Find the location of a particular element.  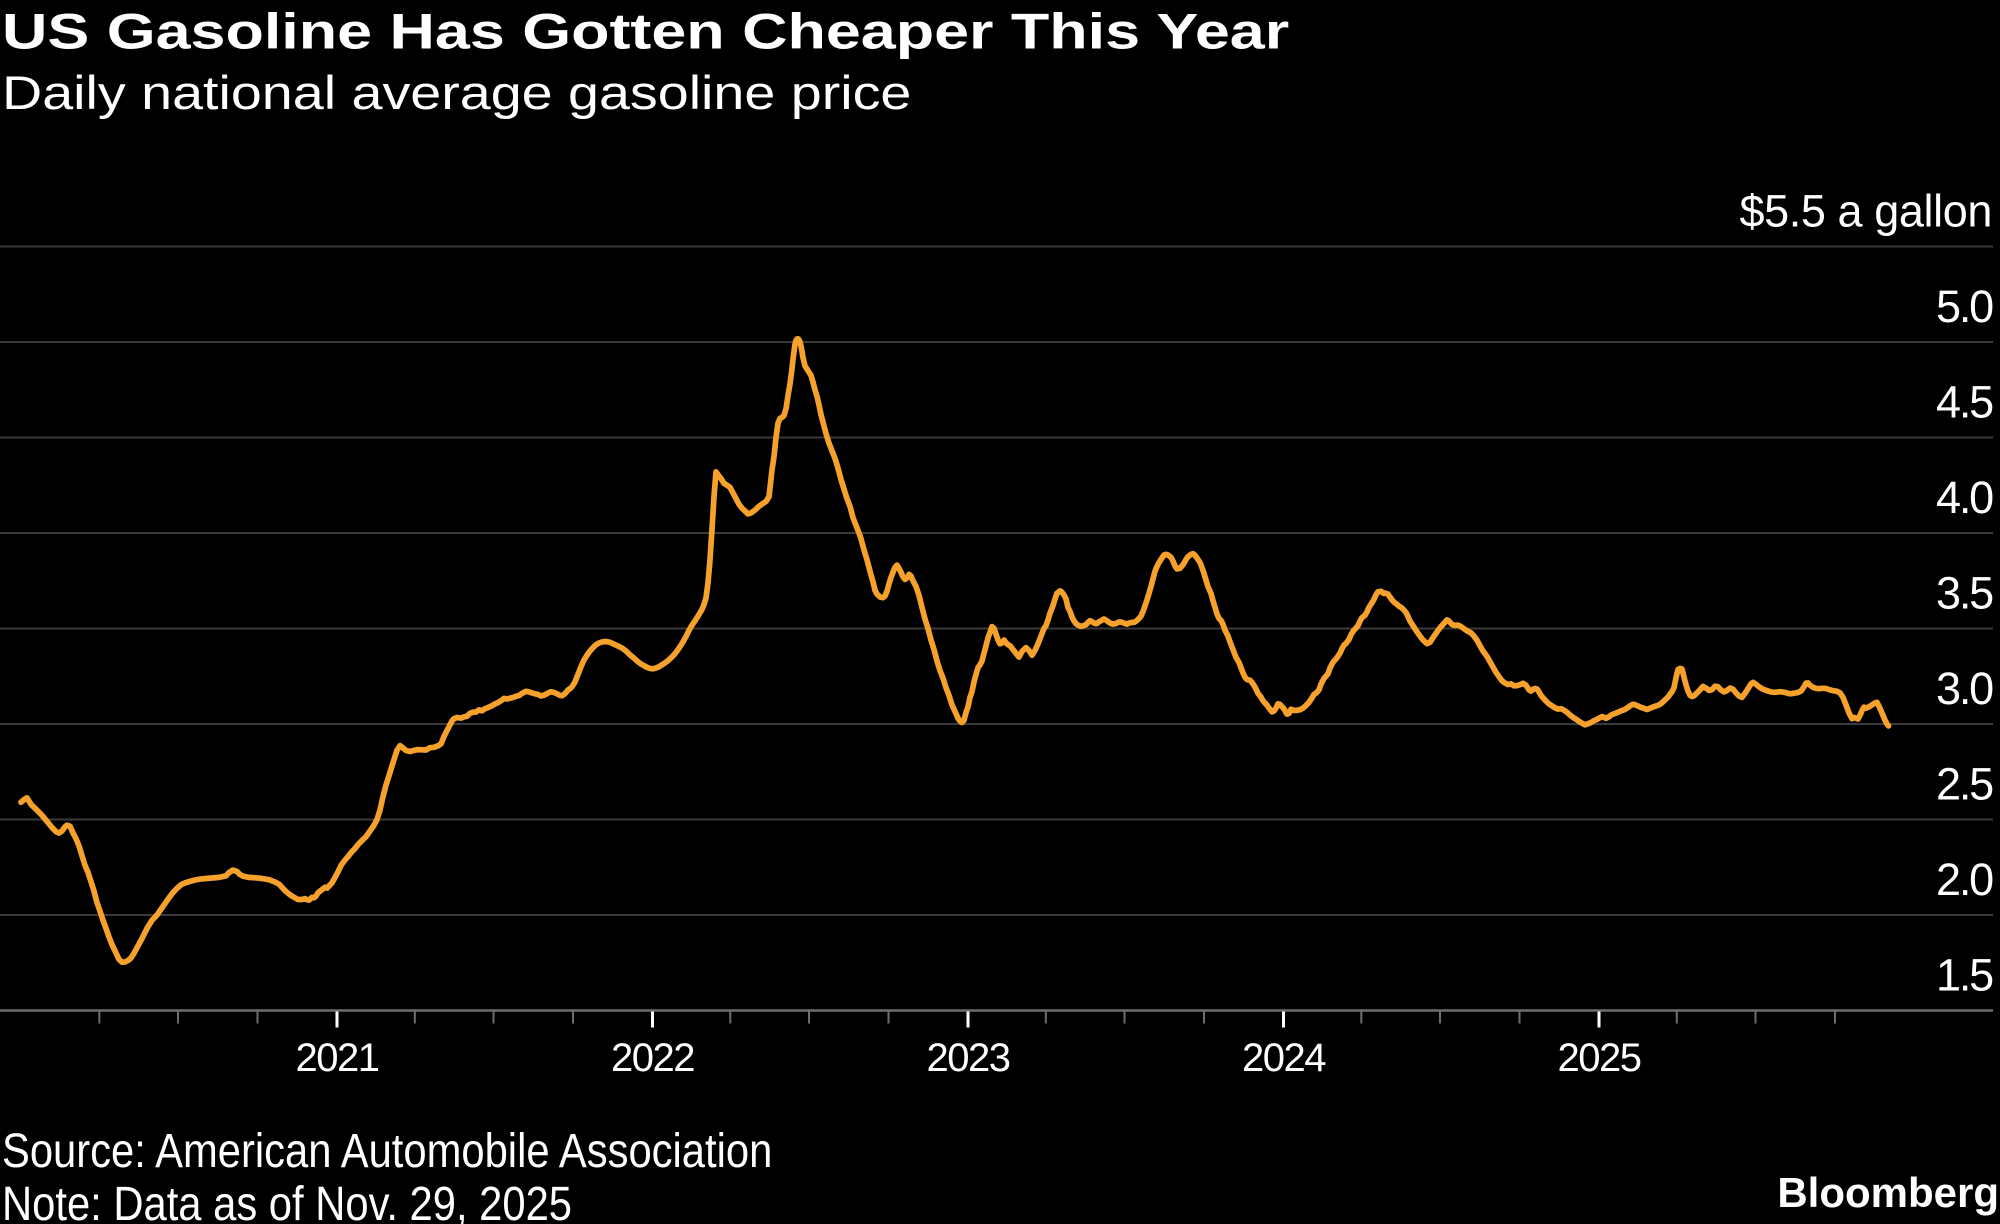

svg-text:Source: American Automobile As: Source: American Automobile Association is located at coordinates (387, 1150).